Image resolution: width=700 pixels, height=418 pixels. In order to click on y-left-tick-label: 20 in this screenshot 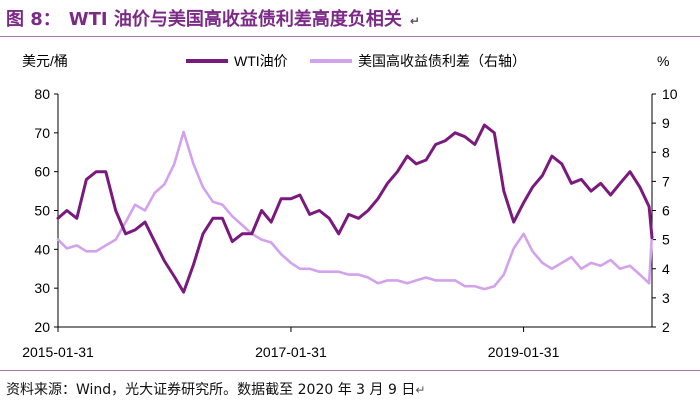, I will do `click(42, 327)`.